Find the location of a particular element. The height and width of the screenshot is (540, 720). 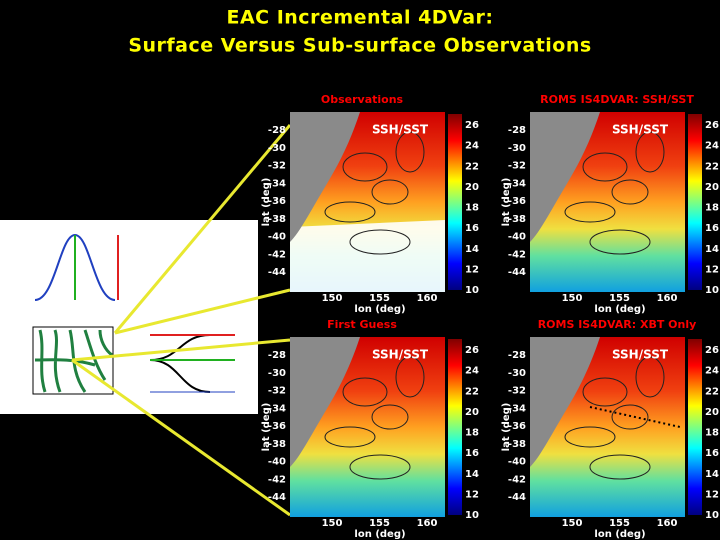

panel-label: ROMS IS4DVAR: XBT Only is located at coordinates (617, 324).